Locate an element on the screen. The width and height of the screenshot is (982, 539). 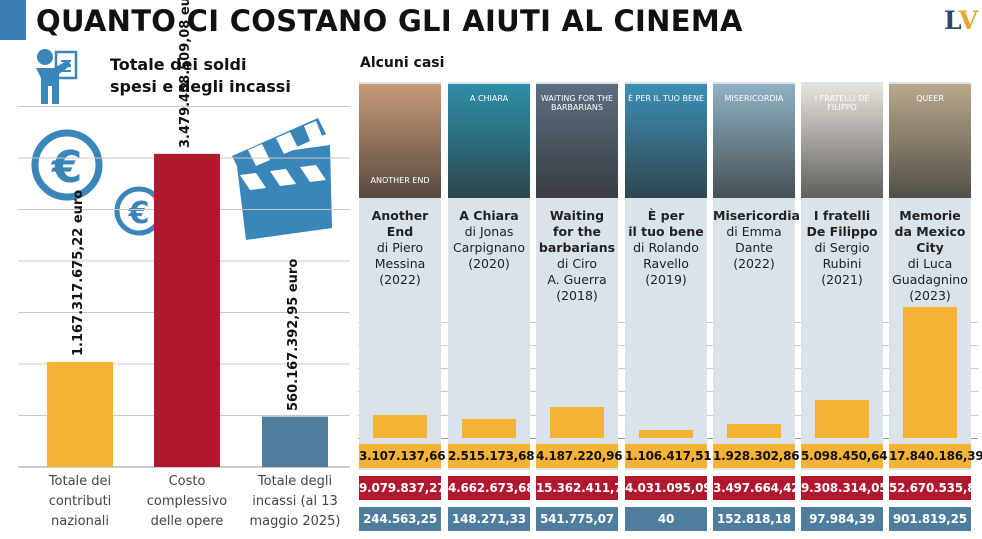
film-credit-line: (2018) is located at coordinates (577, 295).